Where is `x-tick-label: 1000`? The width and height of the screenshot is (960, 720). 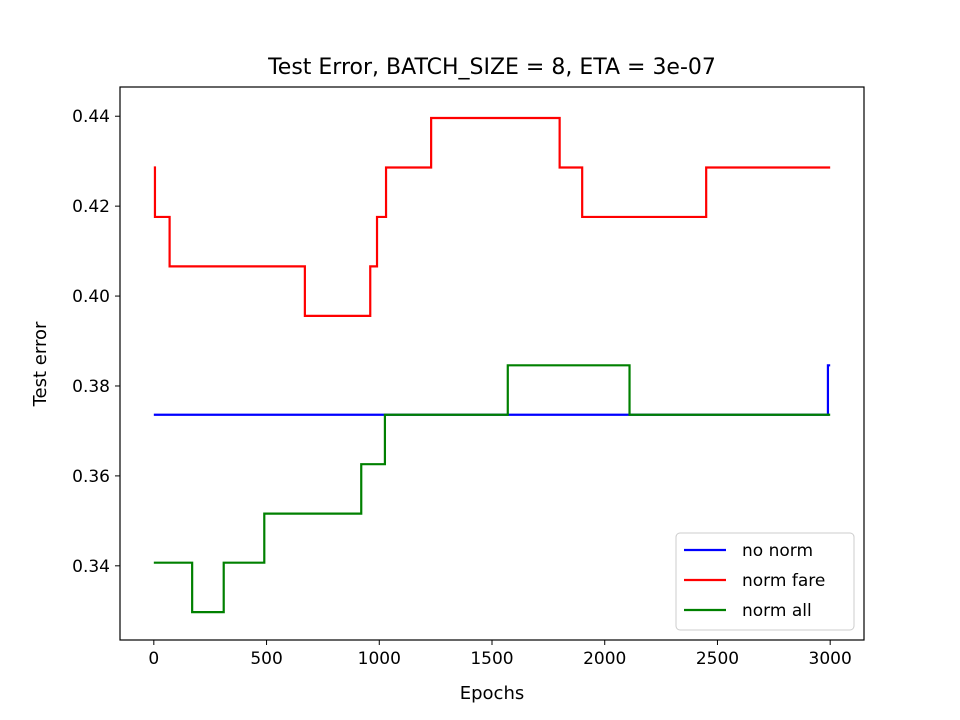 x-tick-label: 1000 is located at coordinates (379, 659).